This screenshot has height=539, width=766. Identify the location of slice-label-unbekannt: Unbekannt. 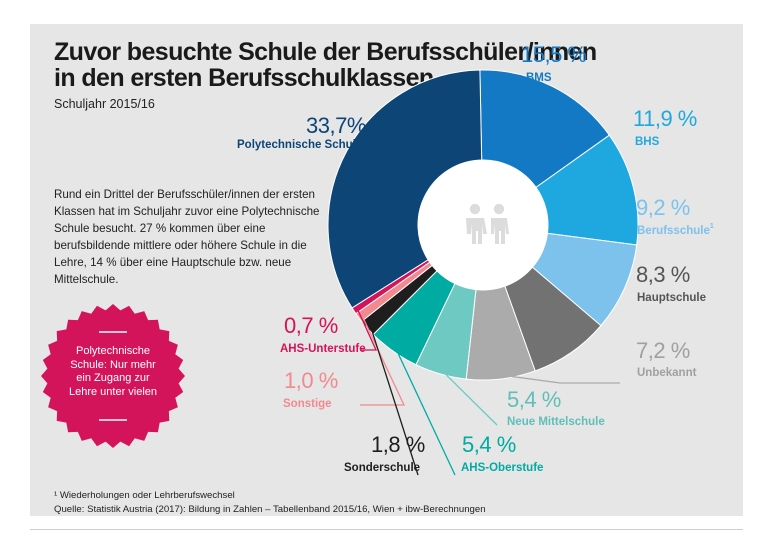
(667, 373).